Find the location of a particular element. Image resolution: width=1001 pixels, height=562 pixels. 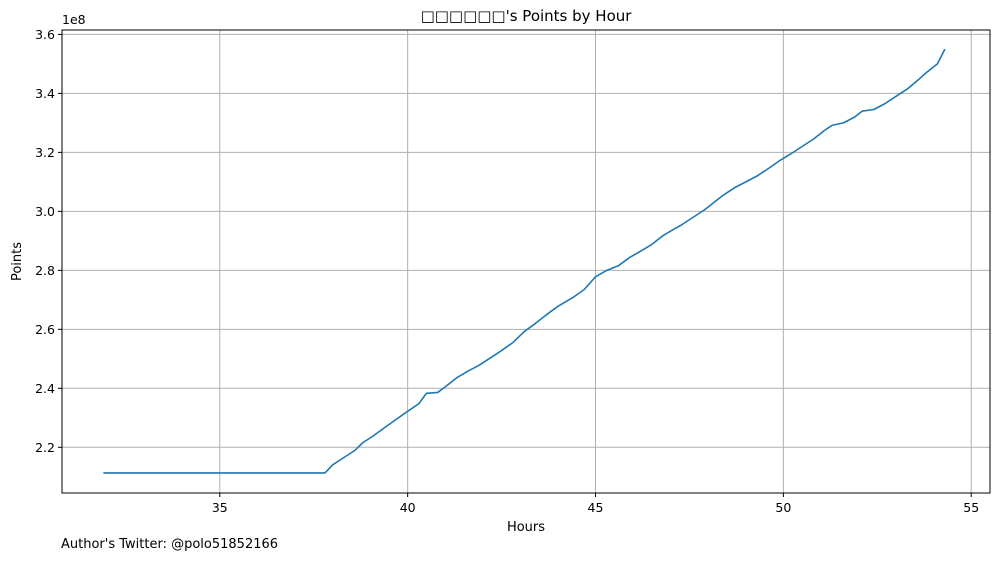

y-axis-title: Points is located at coordinates (17, 261).